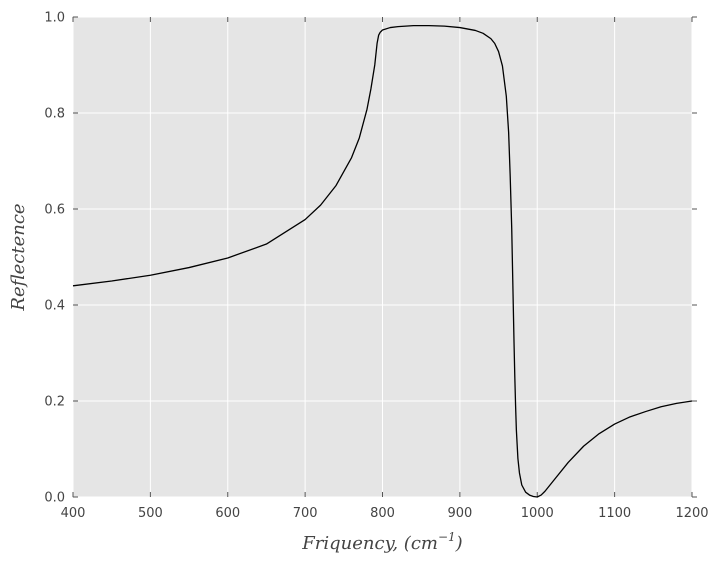 This screenshot has width=719, height=568. I want to click on y-tick-label: 1.0, so click(54, 18).